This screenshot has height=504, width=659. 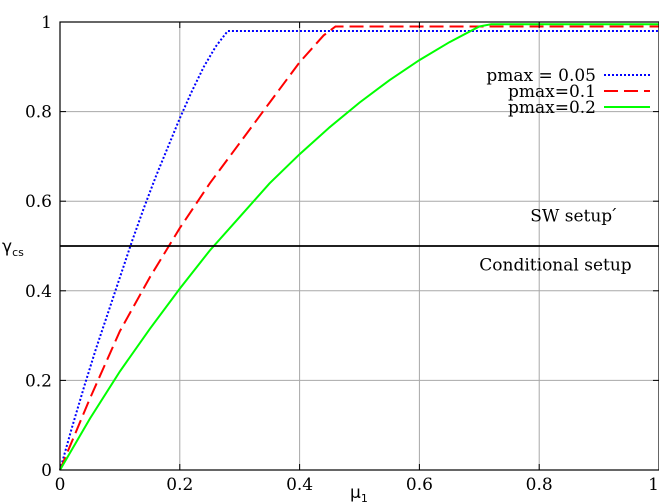 I want to click on annotation: SW setup ́, so click(x=573, y=216).